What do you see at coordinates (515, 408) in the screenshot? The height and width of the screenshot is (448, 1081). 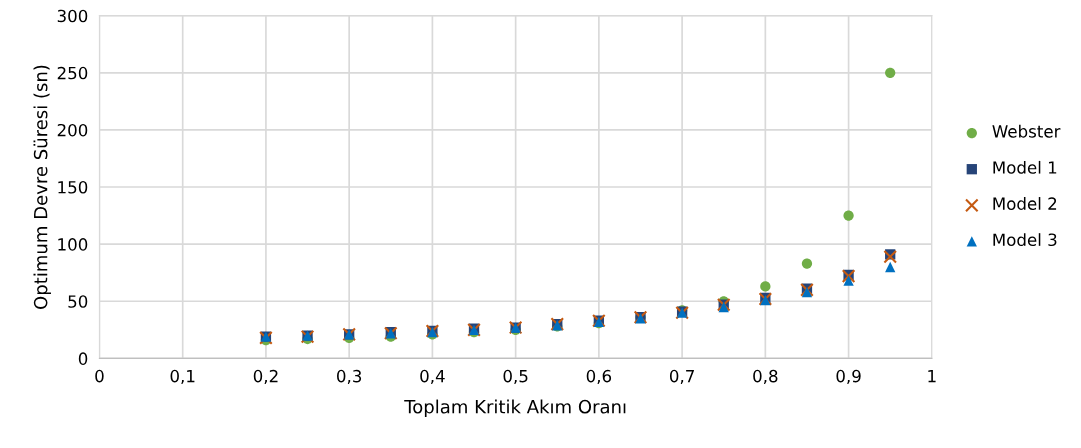 I see `x-axis-title: Toplam Kritik Akım Oranı` at bounding box center [515, 408].